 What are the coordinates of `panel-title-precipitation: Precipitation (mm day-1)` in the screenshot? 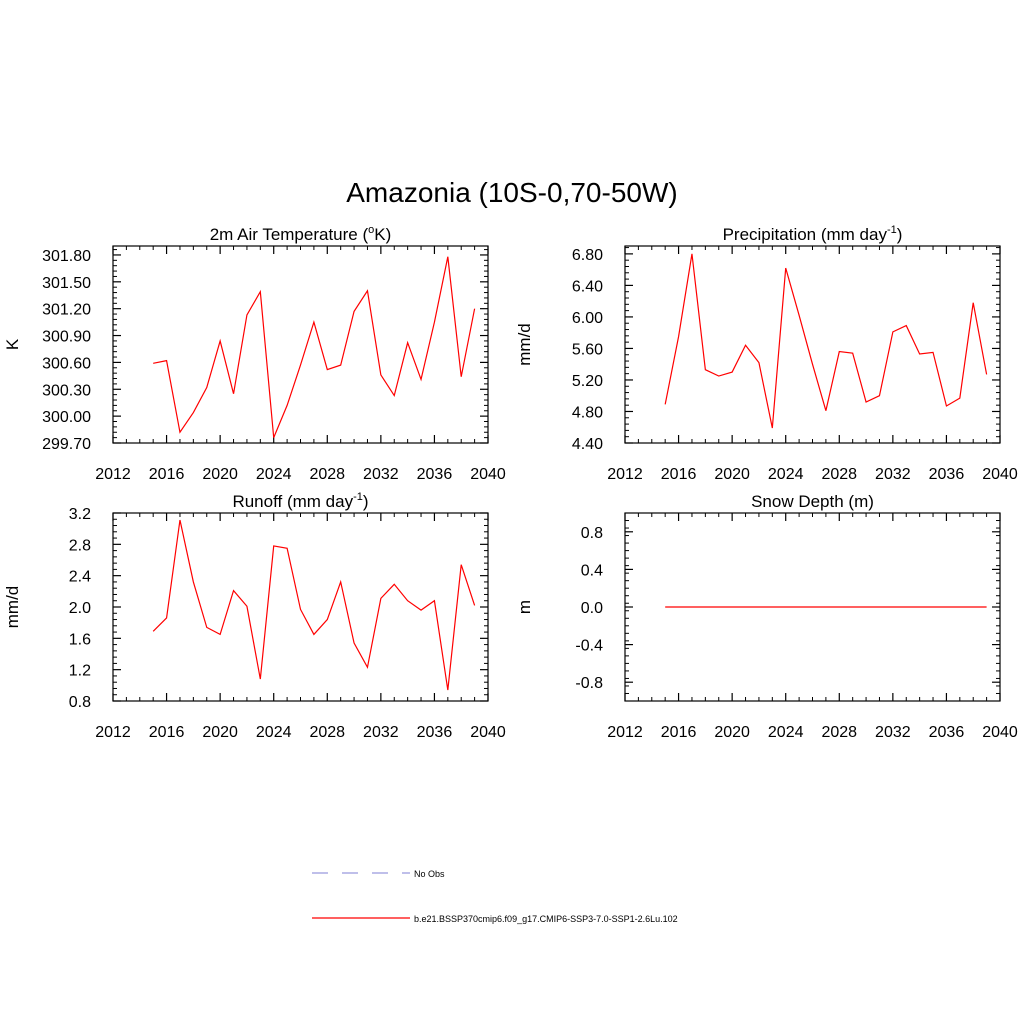 It's located at (813, 234).